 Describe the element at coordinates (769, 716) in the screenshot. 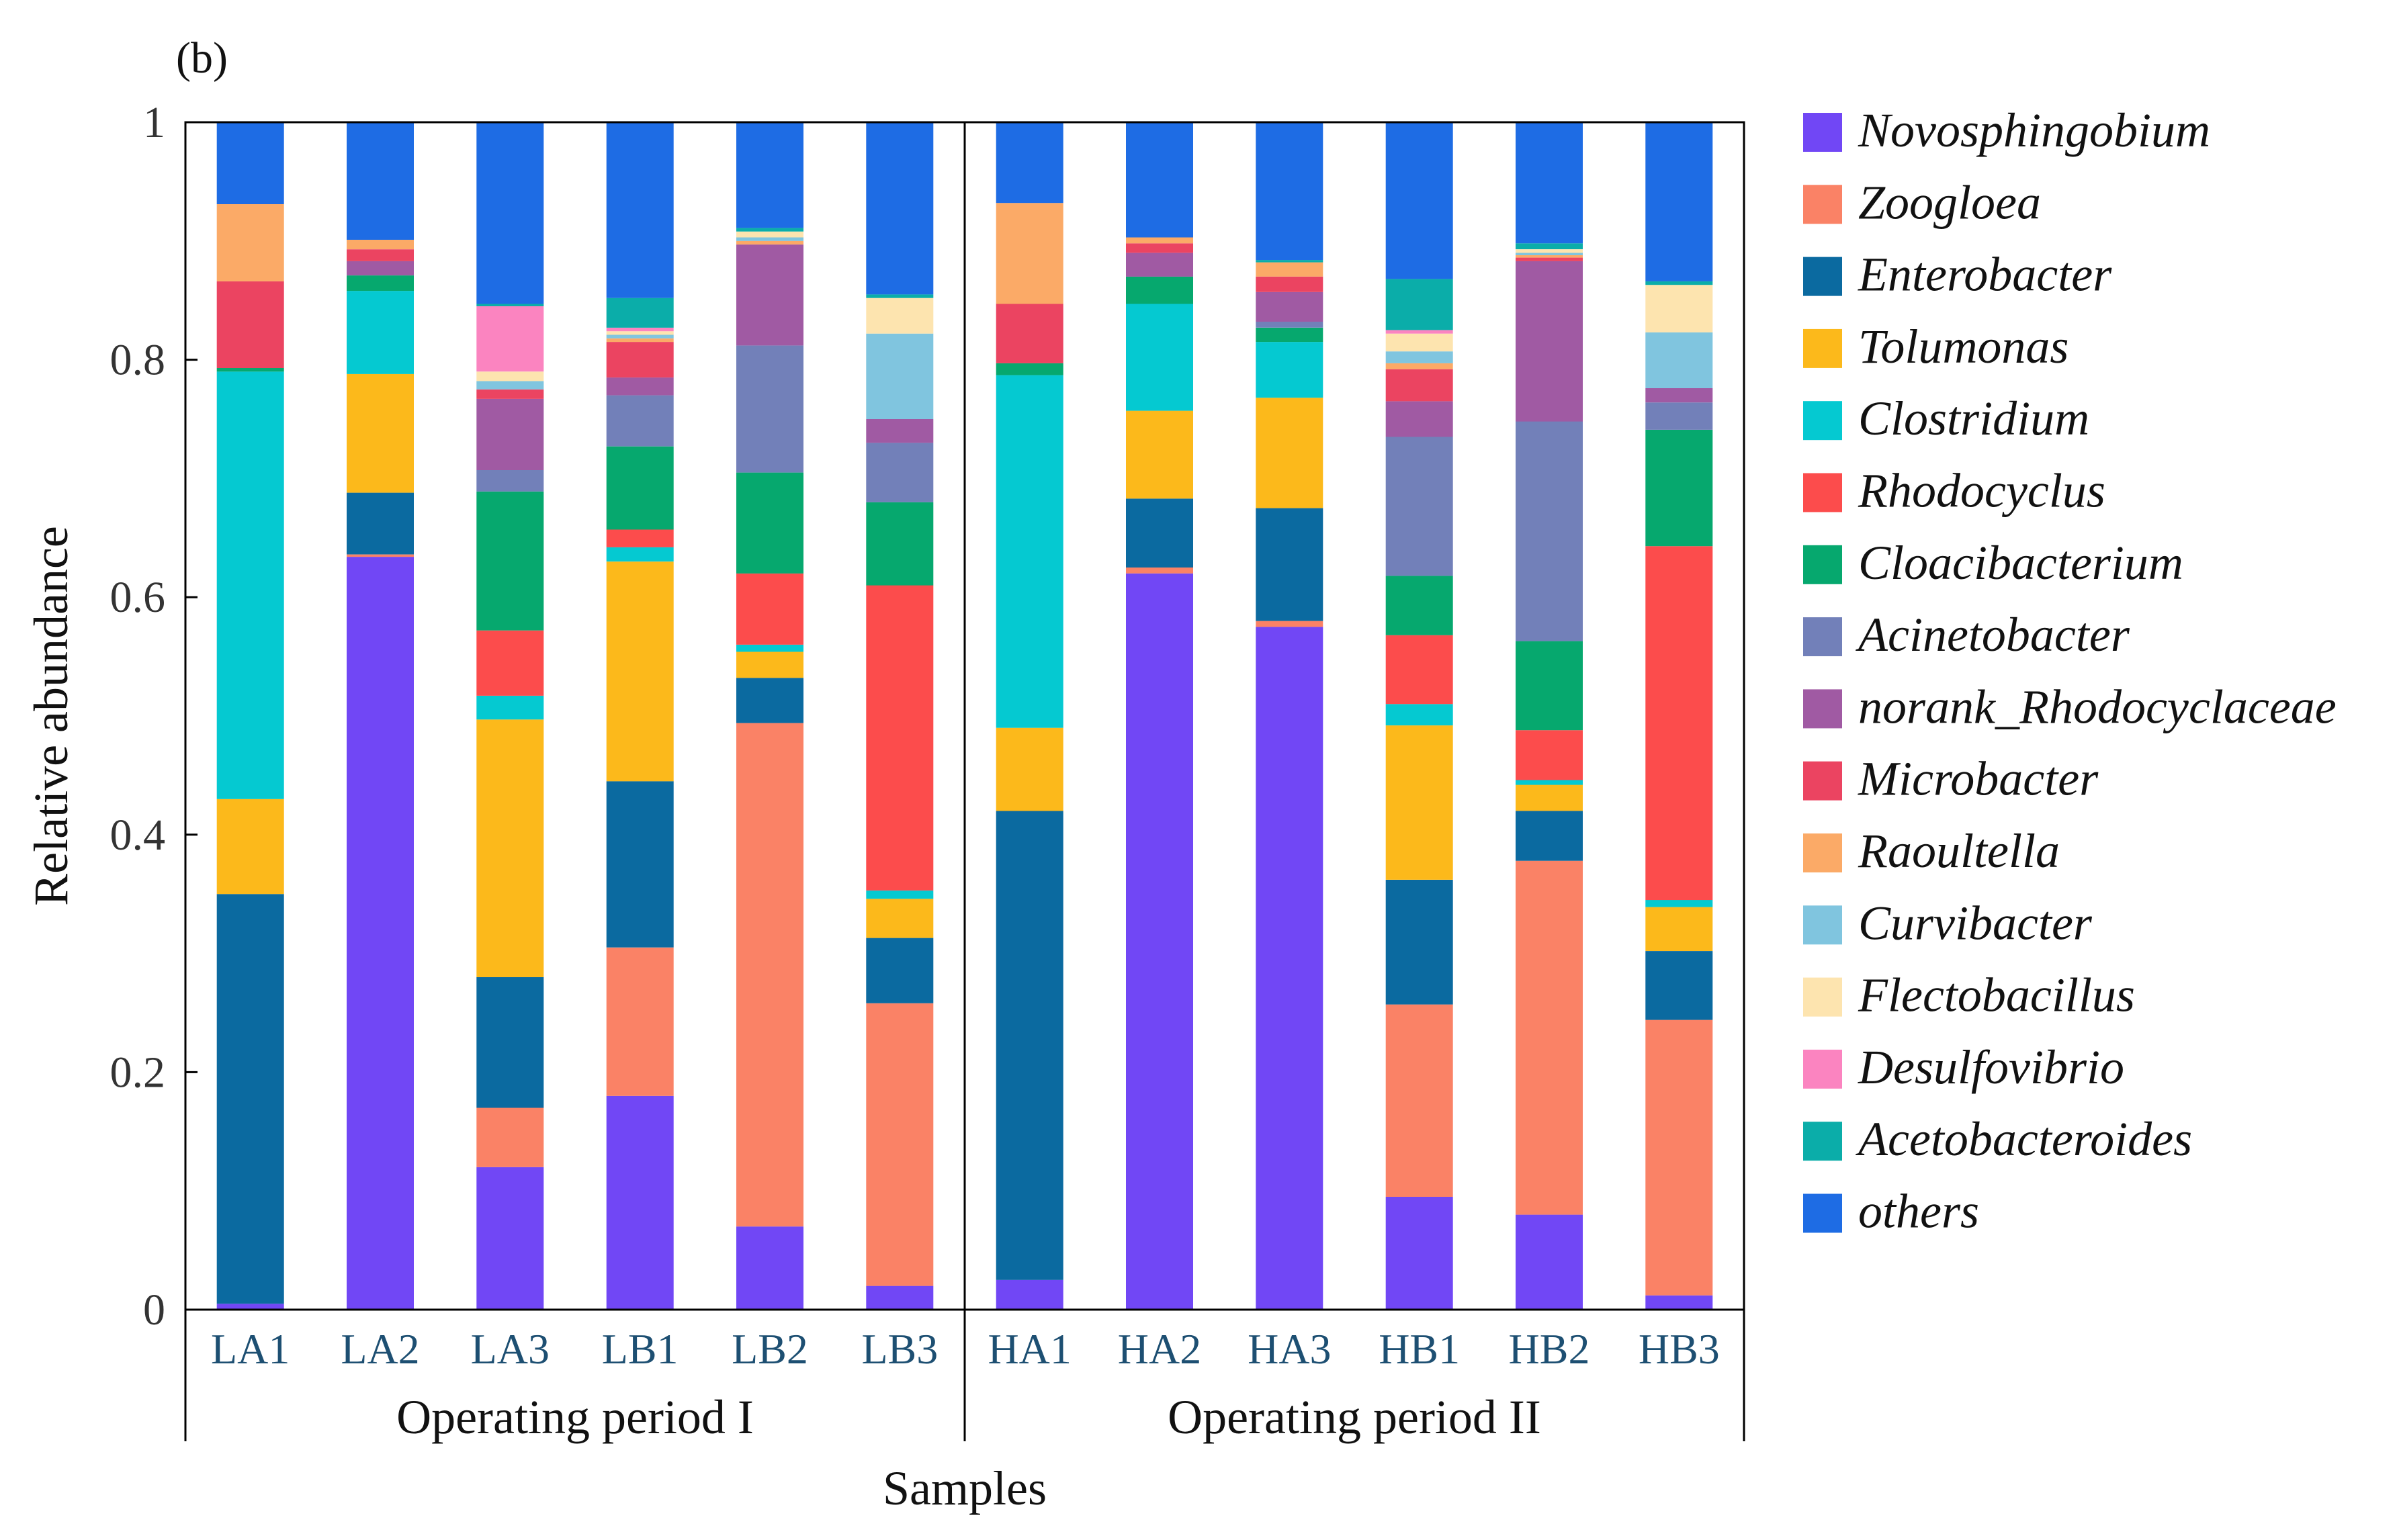

I see `bar-stack-lb2` at that location.